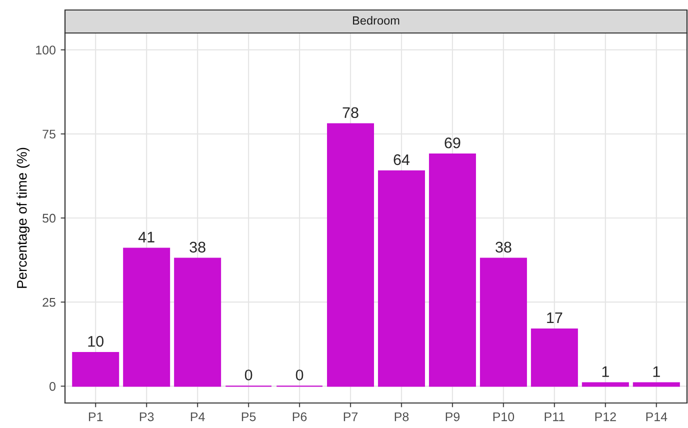 Image resolution: width=688 pixels, height=428 pixels. Describe the element at coordinates (49, 218) in the screenshot. I see `y-tick-label: 50` at that location.